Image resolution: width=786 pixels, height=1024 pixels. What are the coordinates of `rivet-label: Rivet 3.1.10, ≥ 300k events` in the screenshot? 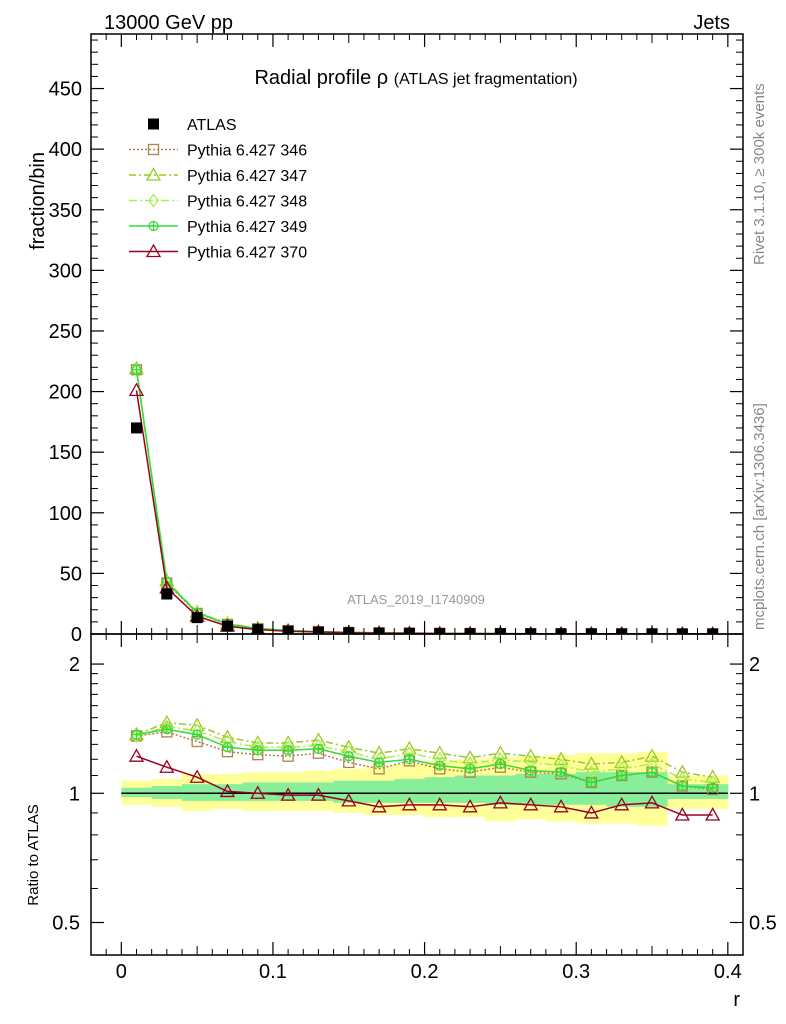 It's located at (759, 174).